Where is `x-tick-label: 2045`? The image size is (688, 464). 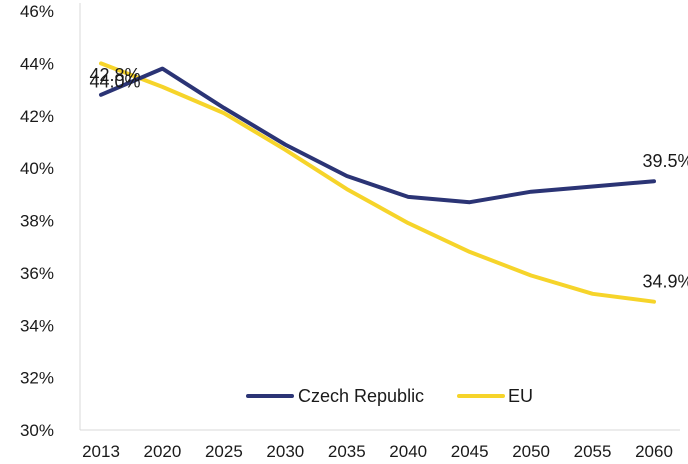
x-tick-label: 2045 is located at coordinates (470, 450).